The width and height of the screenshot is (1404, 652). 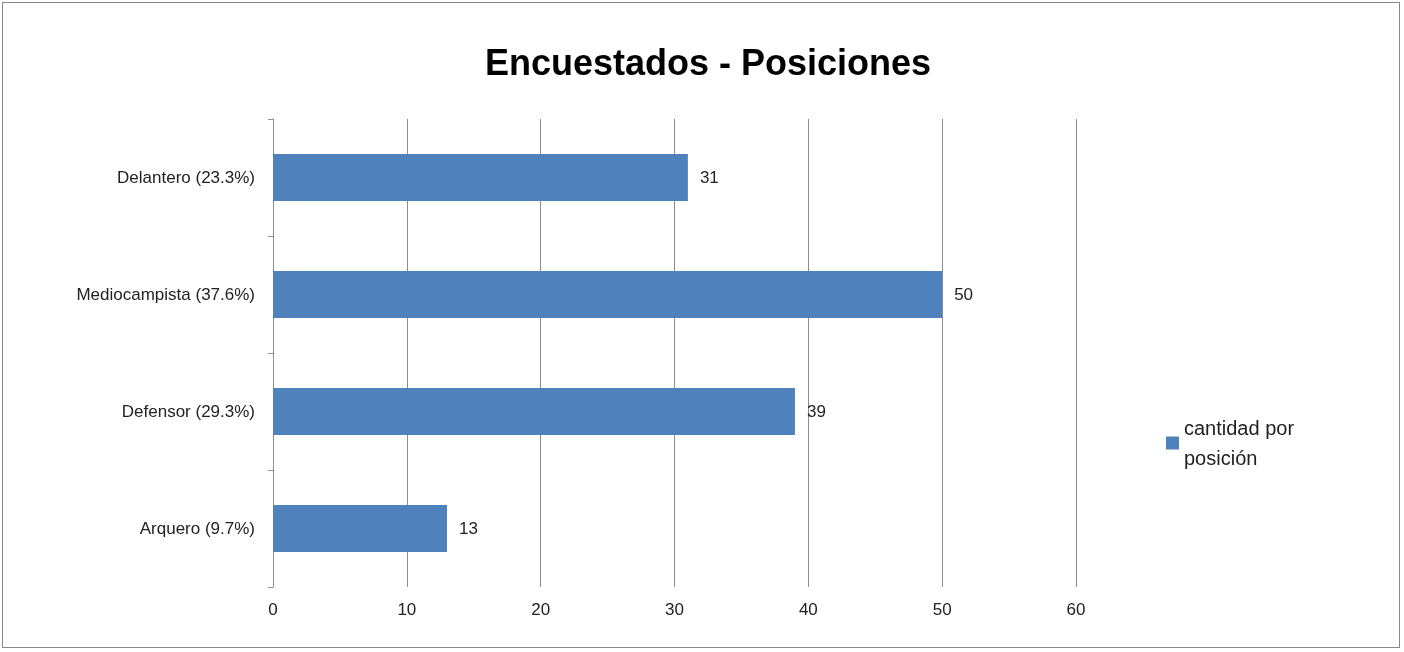 I want to click on x-tick-label: 30, so click(x=674, y=609).